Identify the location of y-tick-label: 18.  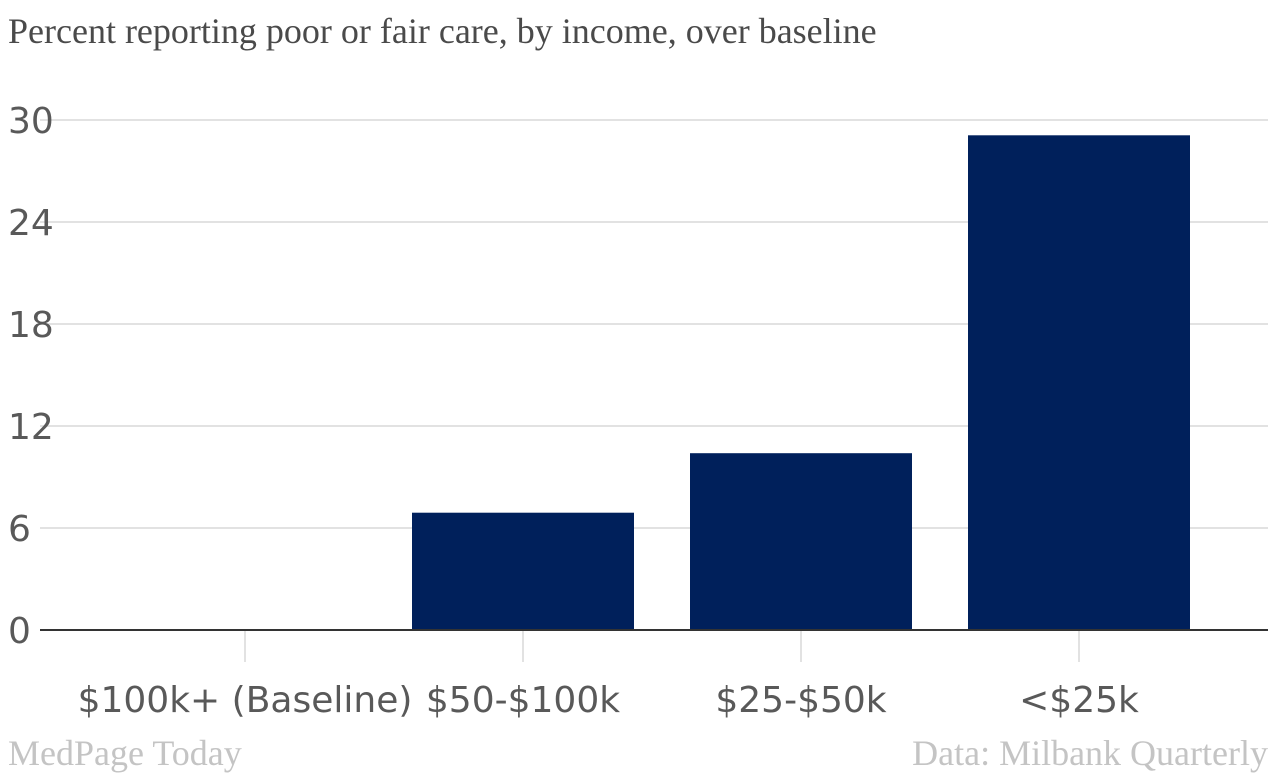
(31, 325).